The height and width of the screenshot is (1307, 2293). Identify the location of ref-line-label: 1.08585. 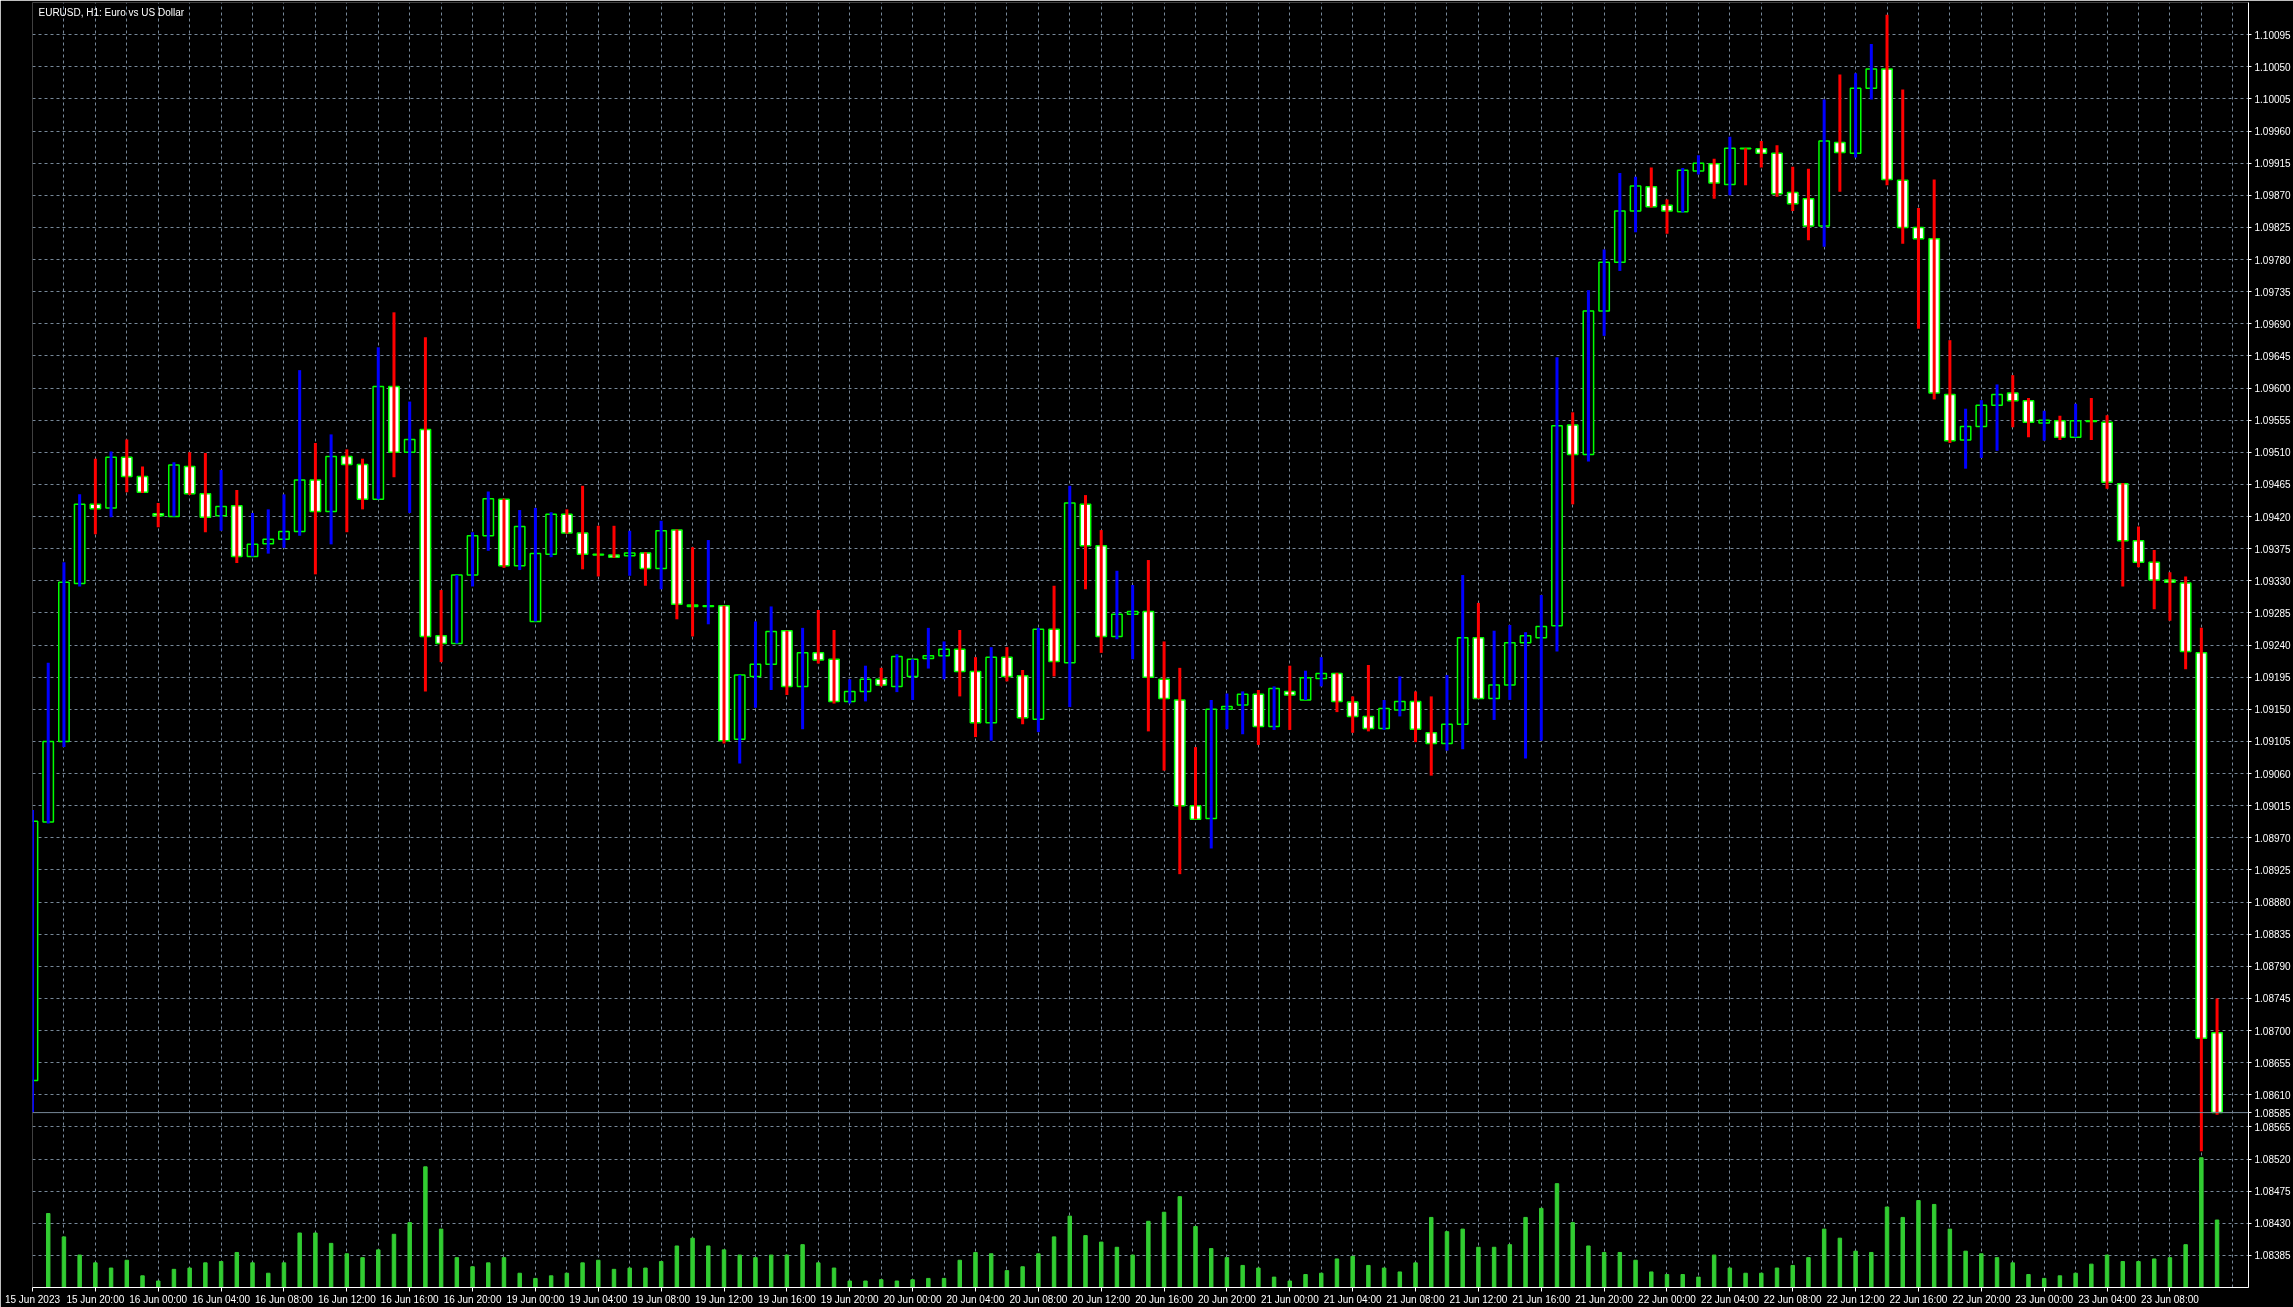
(2273, 1113).